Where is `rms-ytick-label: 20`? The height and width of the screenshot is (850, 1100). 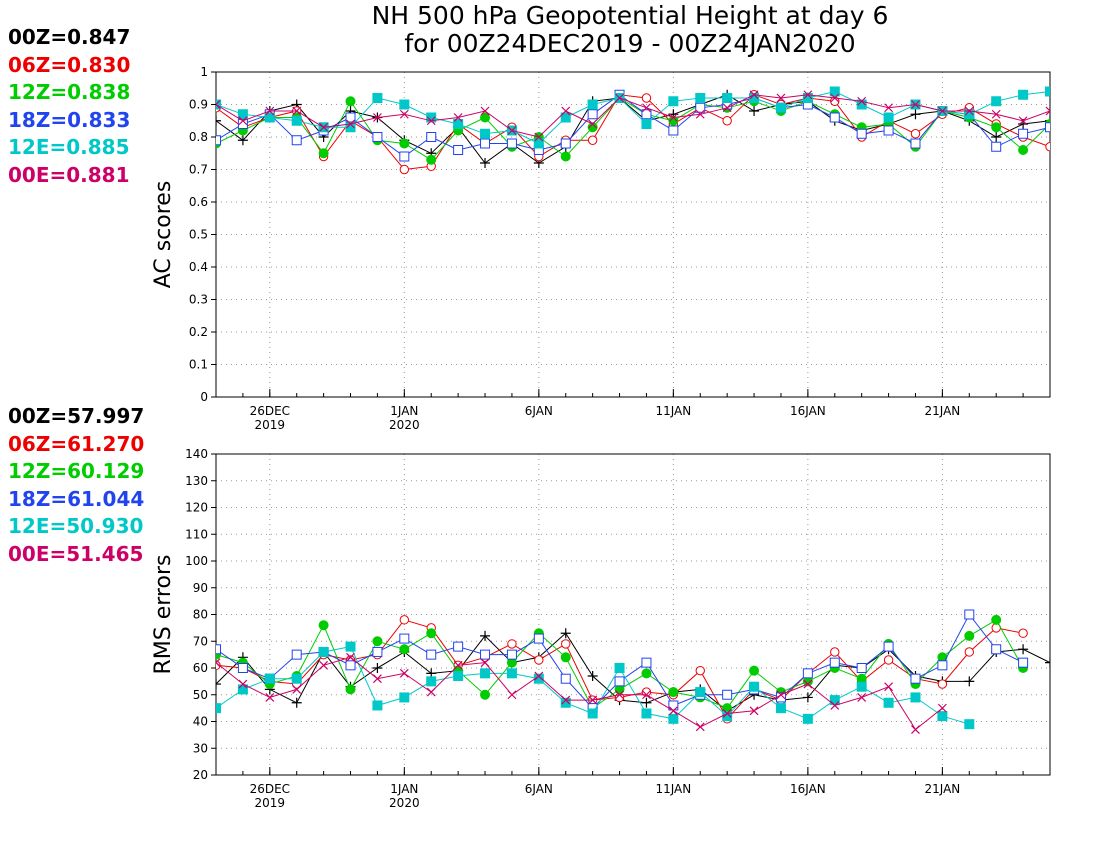
rms-ytick-label: 20 is located at coordinates (200, 775).